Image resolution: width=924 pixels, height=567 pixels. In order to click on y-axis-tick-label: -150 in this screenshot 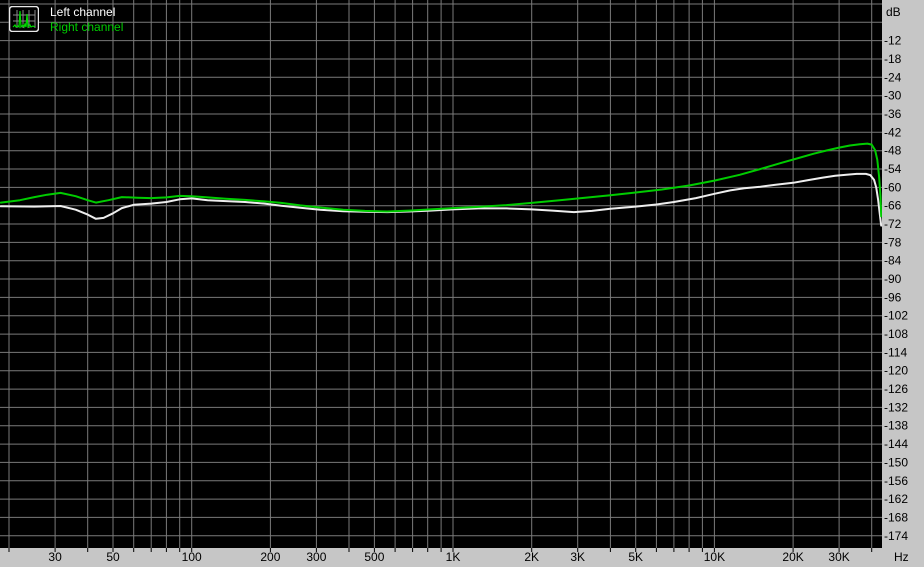, I will do `click(896, 462)`.